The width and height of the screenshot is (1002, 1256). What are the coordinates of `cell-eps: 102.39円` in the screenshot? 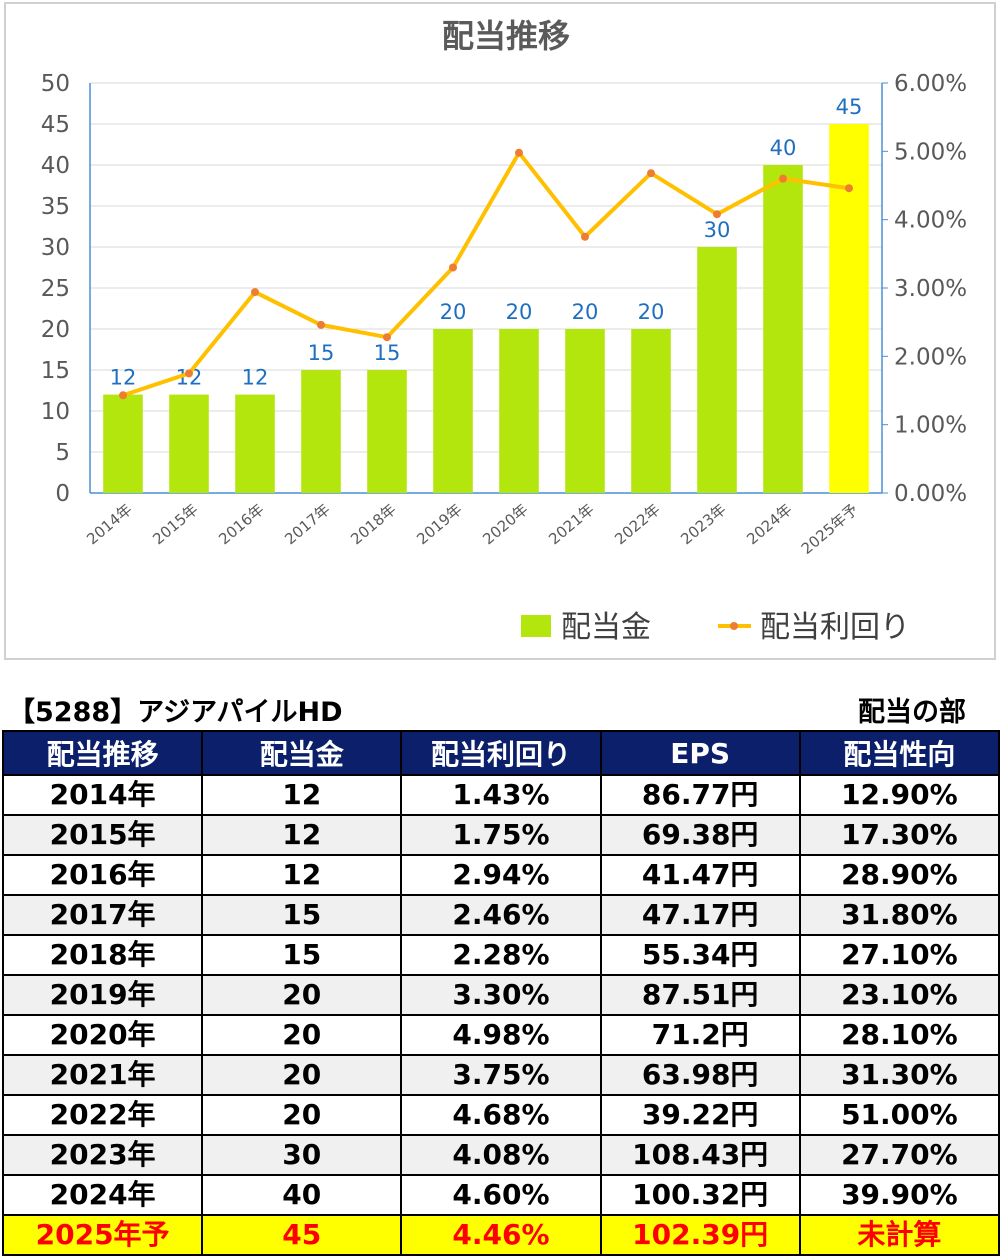 It's located at (700, 1235).